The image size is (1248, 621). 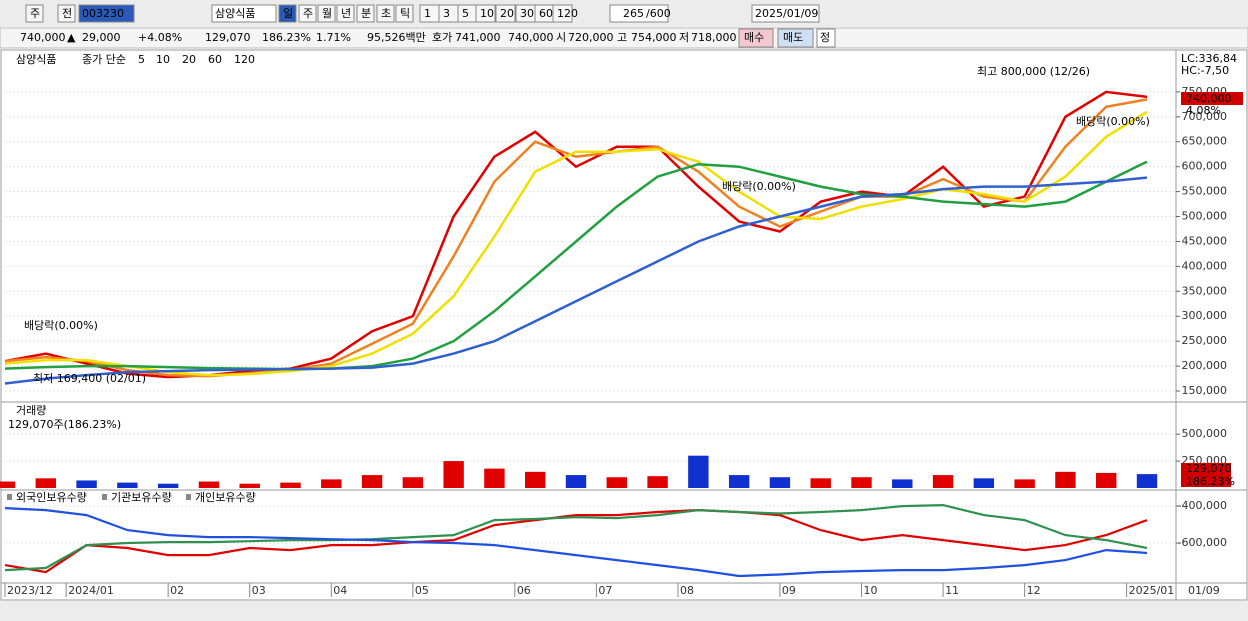 I want to click on y-tick-label: 550,000, so click(x=1205, y=191).